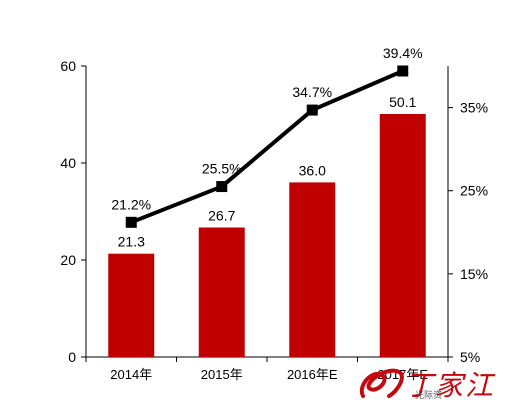  What do you see at coordinates (221, 216) in the screenshot?
I see `bar-data-label: 26.7` at bounding box center [221, 216].